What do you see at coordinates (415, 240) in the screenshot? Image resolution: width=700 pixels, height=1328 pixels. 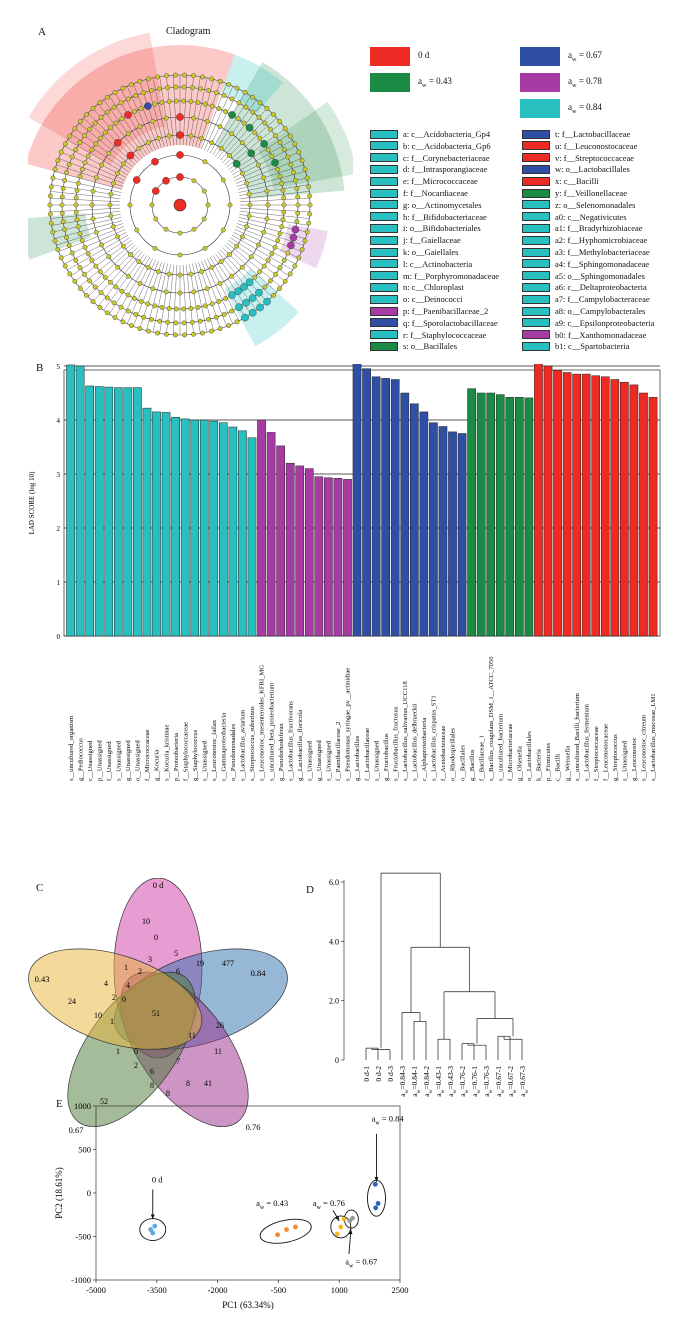 I see `taxon-legend-item: j: f__Gaiellaceae` at bounding box center [415, 240].